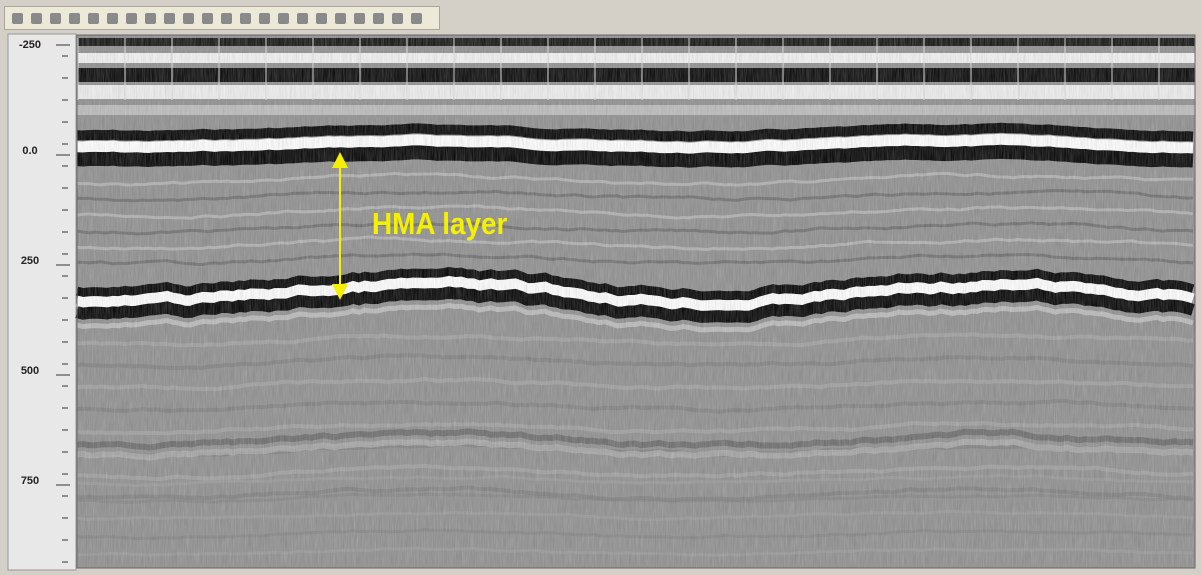 This screenshot has height=575, width=1201. What do you see at coordinates (440, 224) in the screenshot?
I see `layer-annotation: HMA layer` at bounding box center [440, 224].